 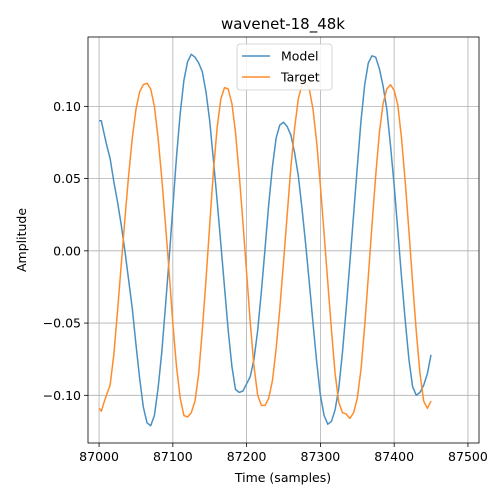 I want to click on x-tick-label: 87100, so click(x=173, y=456).